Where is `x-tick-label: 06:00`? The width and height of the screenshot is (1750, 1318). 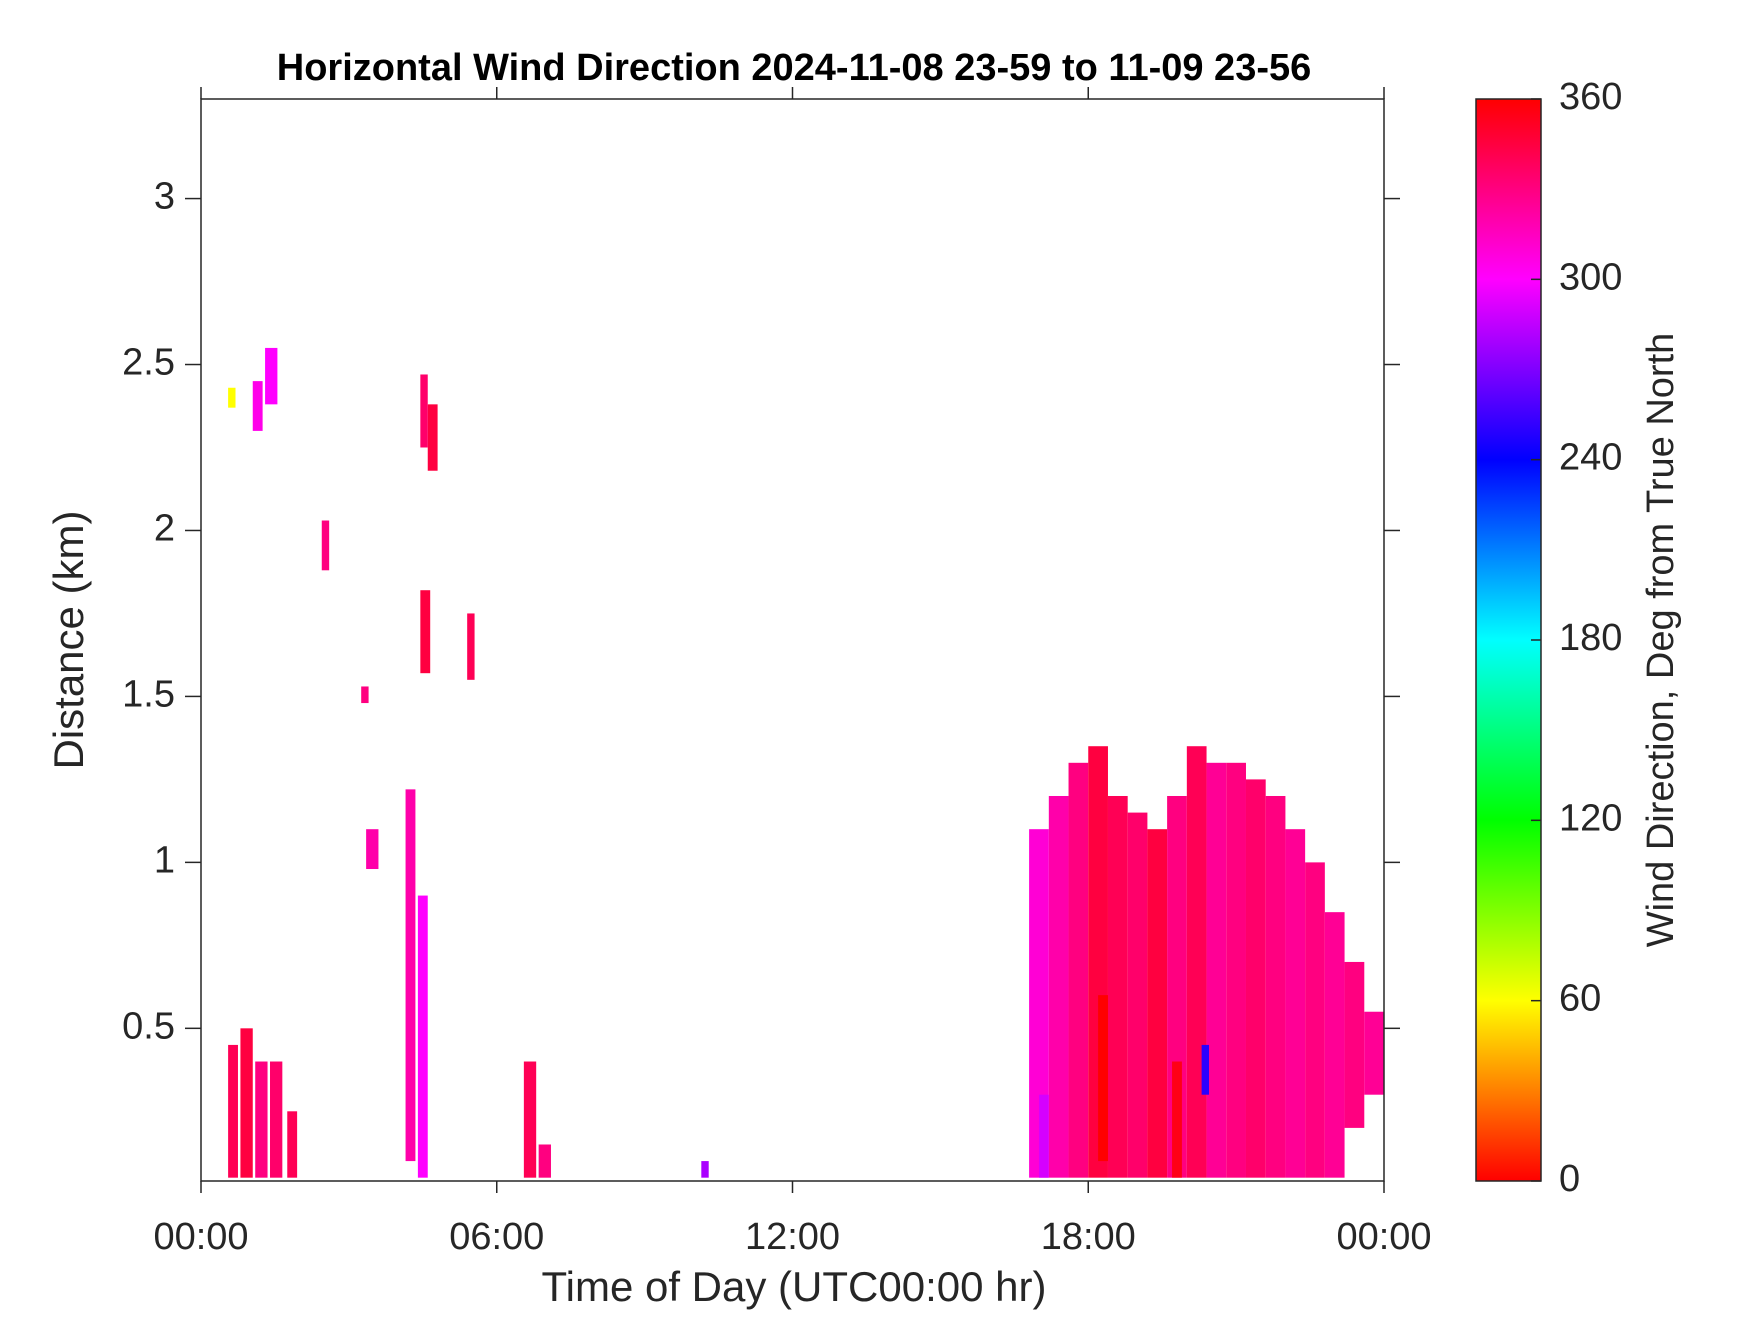
x-tick-label: 06:00 is located at coordinates (496, 1237).